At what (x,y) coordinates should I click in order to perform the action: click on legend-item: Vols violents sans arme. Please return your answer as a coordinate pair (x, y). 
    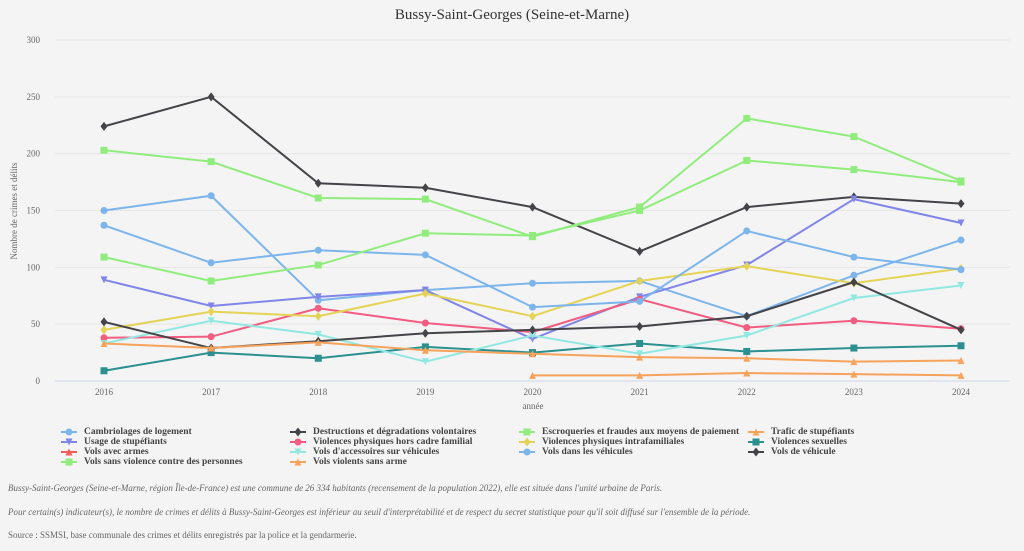
    Looking at the image, I should click on (403, 462).